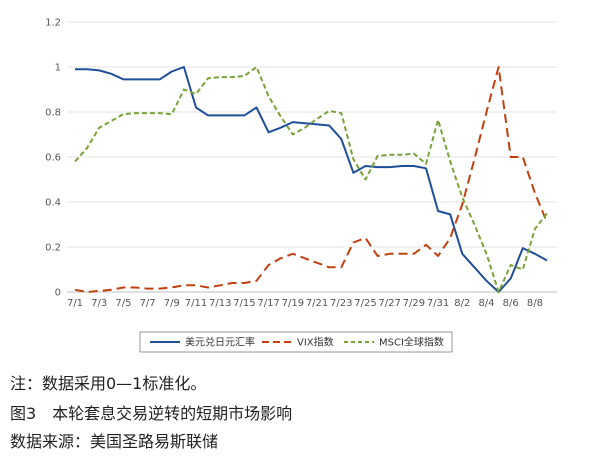  I want to click on y-tick-label: 0.4, so click(53, 203).